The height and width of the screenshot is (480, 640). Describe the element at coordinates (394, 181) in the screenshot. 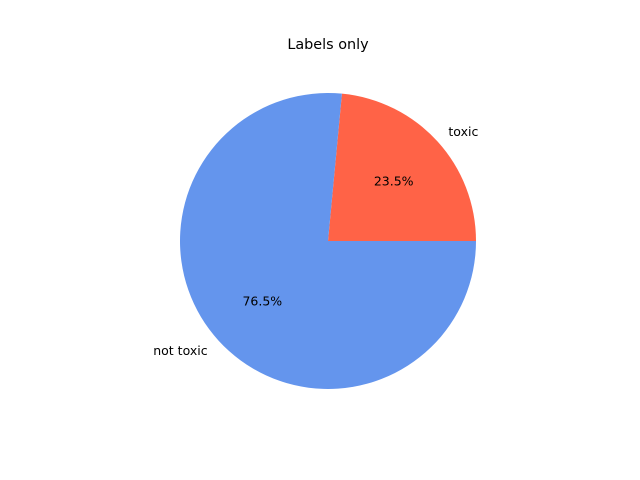

I see `slice-percentage: 23.5%` at that location.